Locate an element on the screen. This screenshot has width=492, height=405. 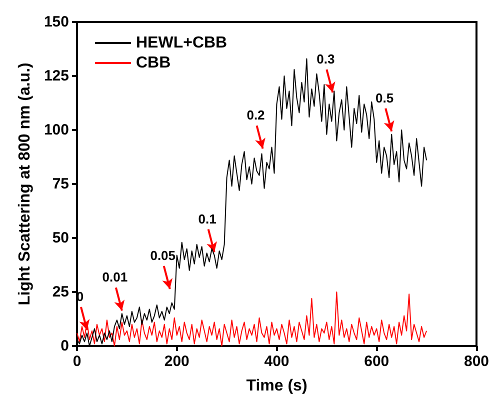
legend-label: CBB is located at coordinates (153, 63).